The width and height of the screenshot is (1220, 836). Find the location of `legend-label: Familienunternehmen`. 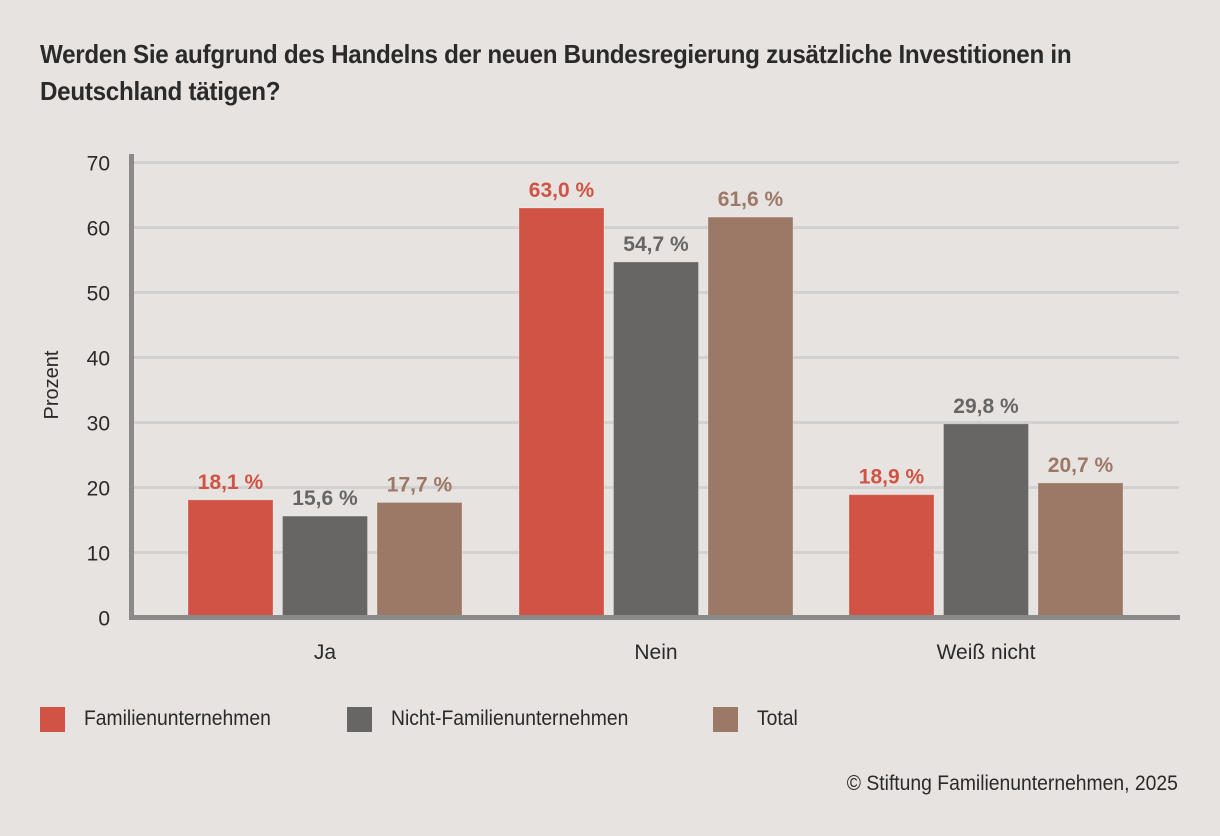

legend-label: Familienunternehmen is located at coordinates (177, 718).